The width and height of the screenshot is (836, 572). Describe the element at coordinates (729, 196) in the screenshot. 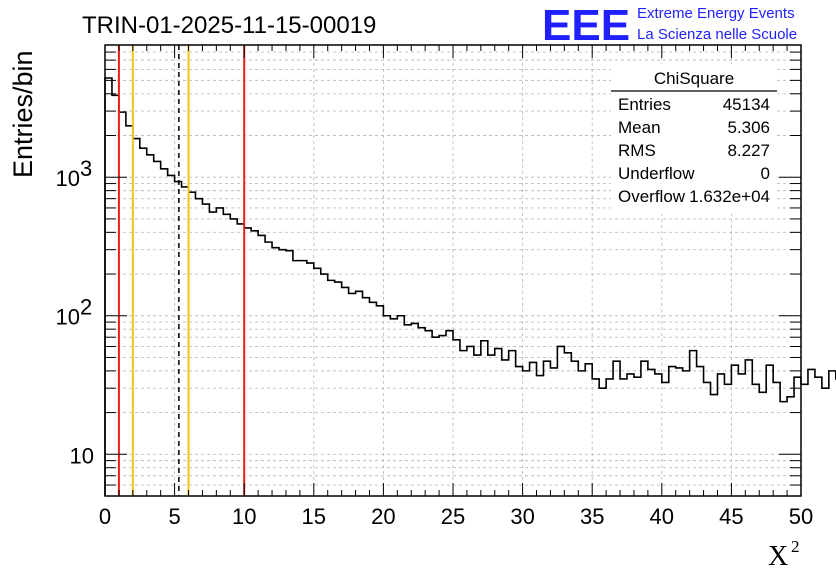

I see `stats-value: 1.632e+04` at that location.